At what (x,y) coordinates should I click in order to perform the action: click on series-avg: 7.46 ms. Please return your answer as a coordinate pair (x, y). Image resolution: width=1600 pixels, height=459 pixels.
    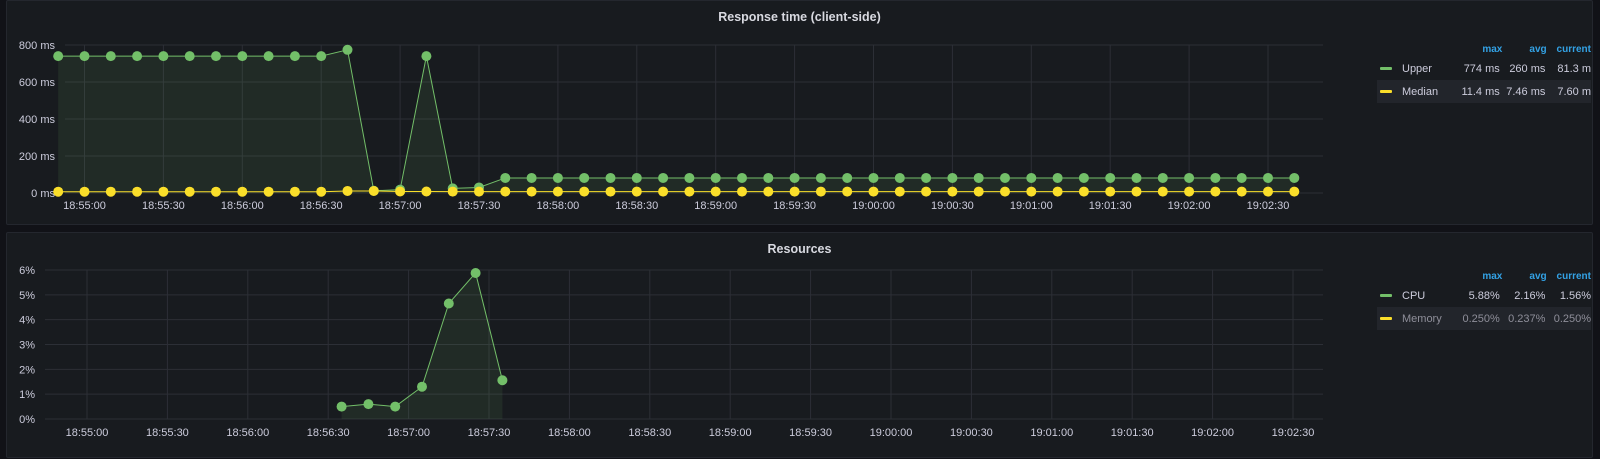
    Looking at the image, I should click on (1526, 91).